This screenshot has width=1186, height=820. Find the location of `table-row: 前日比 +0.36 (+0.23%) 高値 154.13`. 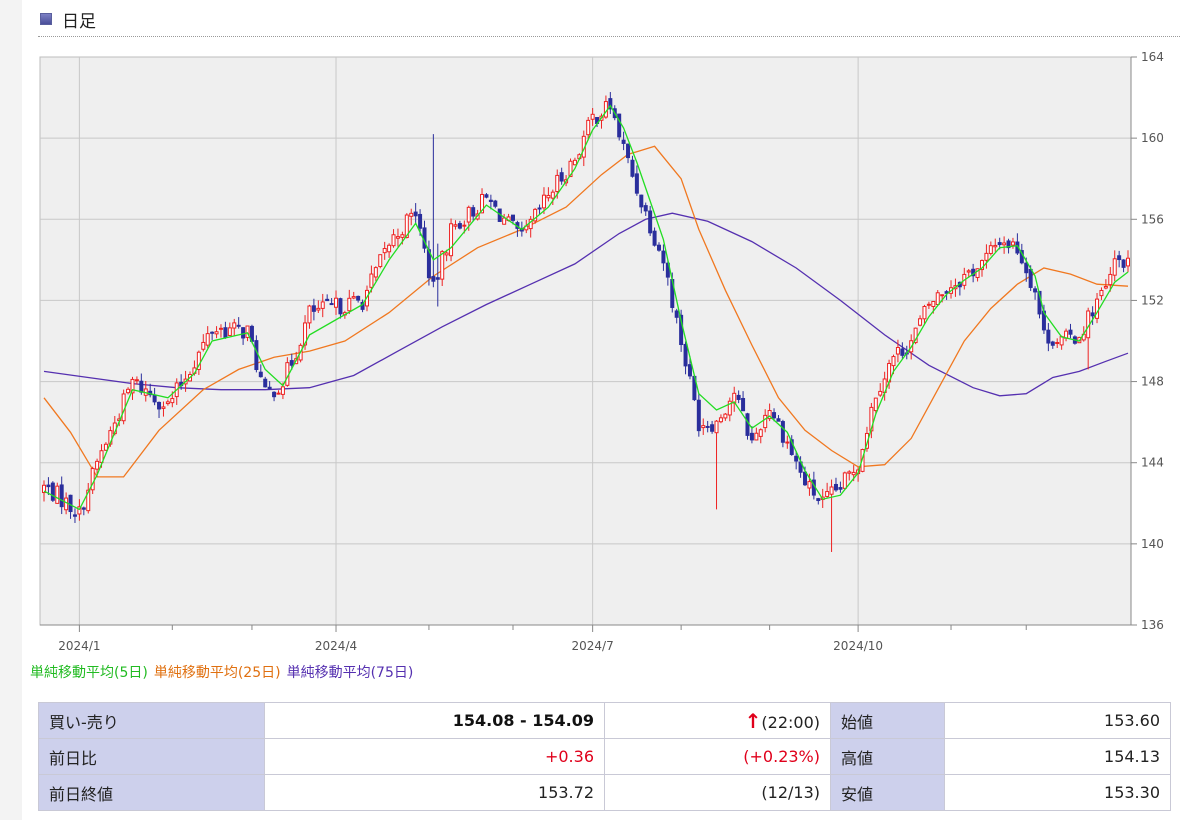

table-row: 前日比 +0.36 (+0.23%) 高値 154.13 is located at coordinates (604, 756).